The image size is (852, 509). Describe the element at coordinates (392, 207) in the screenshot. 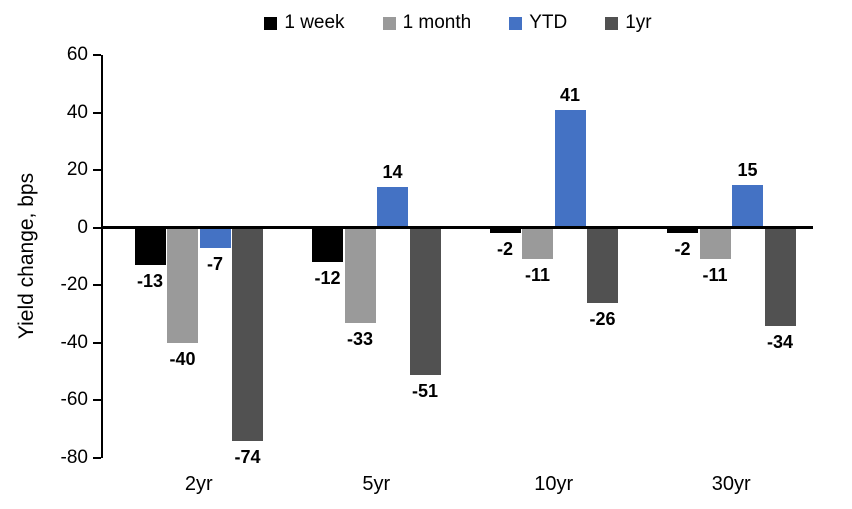

I see `bar-YTD-5yr` at that location.